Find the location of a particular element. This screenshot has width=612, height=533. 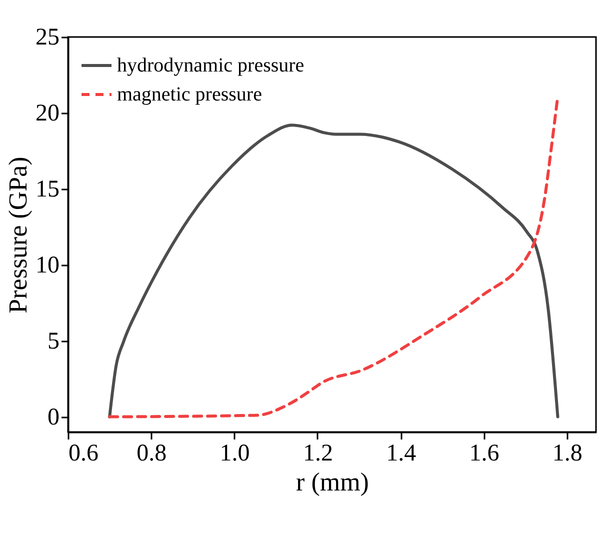

y-tick-label: 10 is located at coordinates (48, 265).